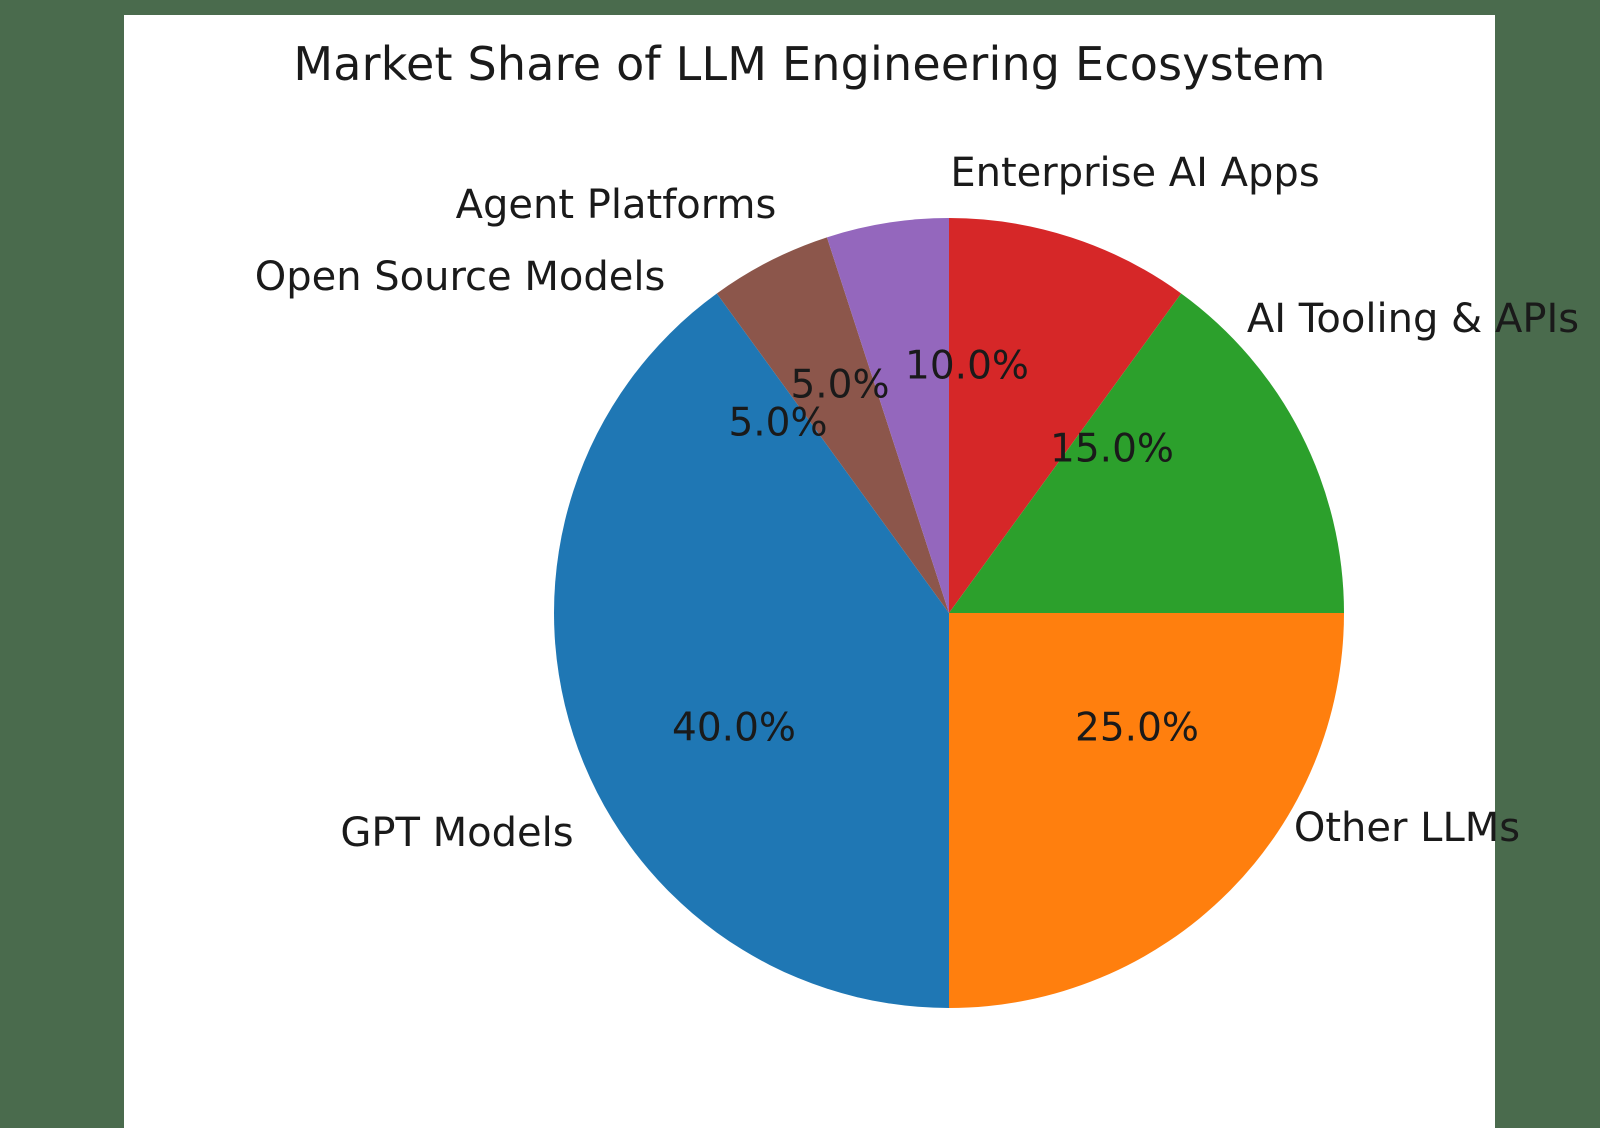  Describe the element at coordinates (616, 205) in the screenshot. I see `pie-category-label: Agent Platforms` at that location.